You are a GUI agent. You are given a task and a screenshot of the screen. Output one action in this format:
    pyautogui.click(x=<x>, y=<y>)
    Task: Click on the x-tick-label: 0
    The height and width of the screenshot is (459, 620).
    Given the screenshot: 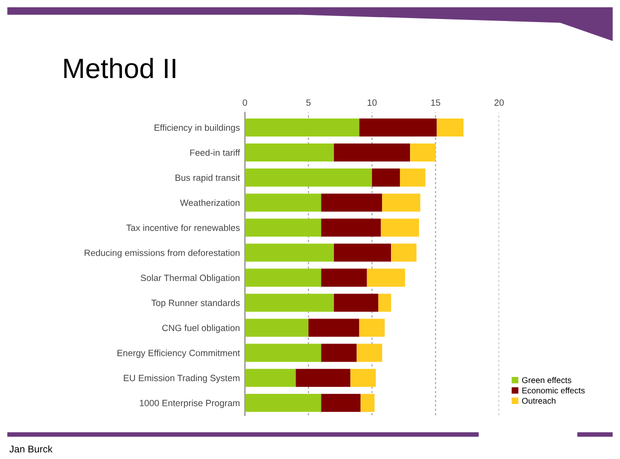 What is the action you would take?
    pyautogui.click(x=245, y=102)
    